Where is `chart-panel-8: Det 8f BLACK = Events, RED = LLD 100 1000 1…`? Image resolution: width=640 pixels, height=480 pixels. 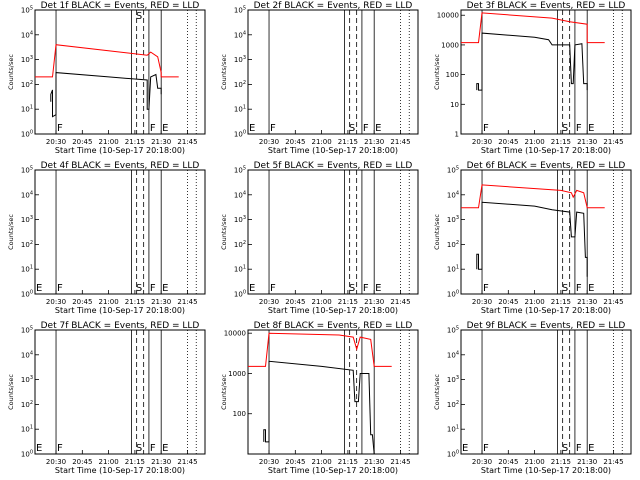
chart-panel-8: Det 8f BLACK = Events, RED = LLD 100 1000 1… is located at coordinates (319, 398).